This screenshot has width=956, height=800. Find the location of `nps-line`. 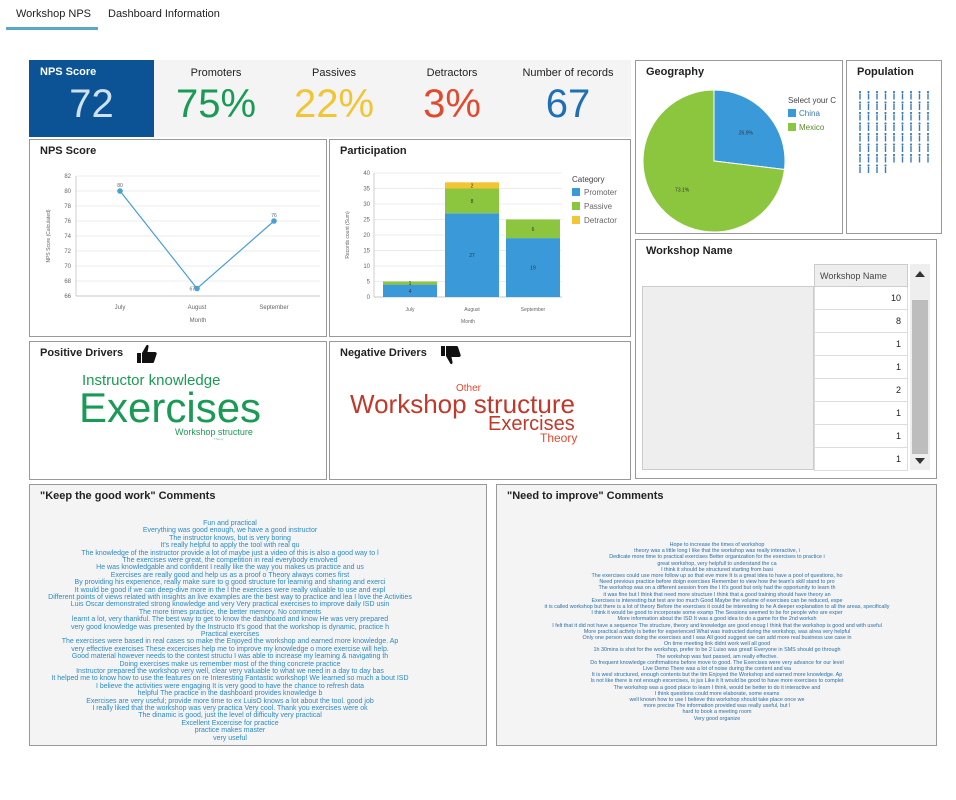

nps-line is located at coordinates (197, 240).